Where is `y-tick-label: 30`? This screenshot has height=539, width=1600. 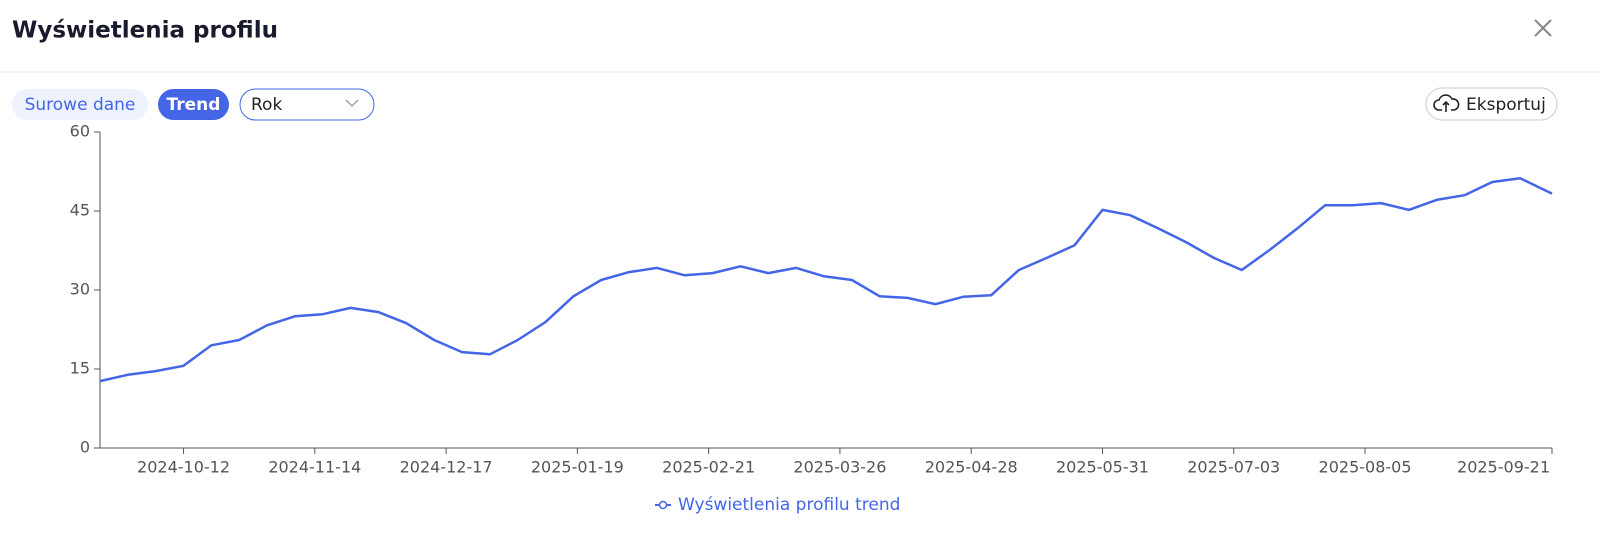
y-tick-label: 30 is located at coordinates (80, 289).